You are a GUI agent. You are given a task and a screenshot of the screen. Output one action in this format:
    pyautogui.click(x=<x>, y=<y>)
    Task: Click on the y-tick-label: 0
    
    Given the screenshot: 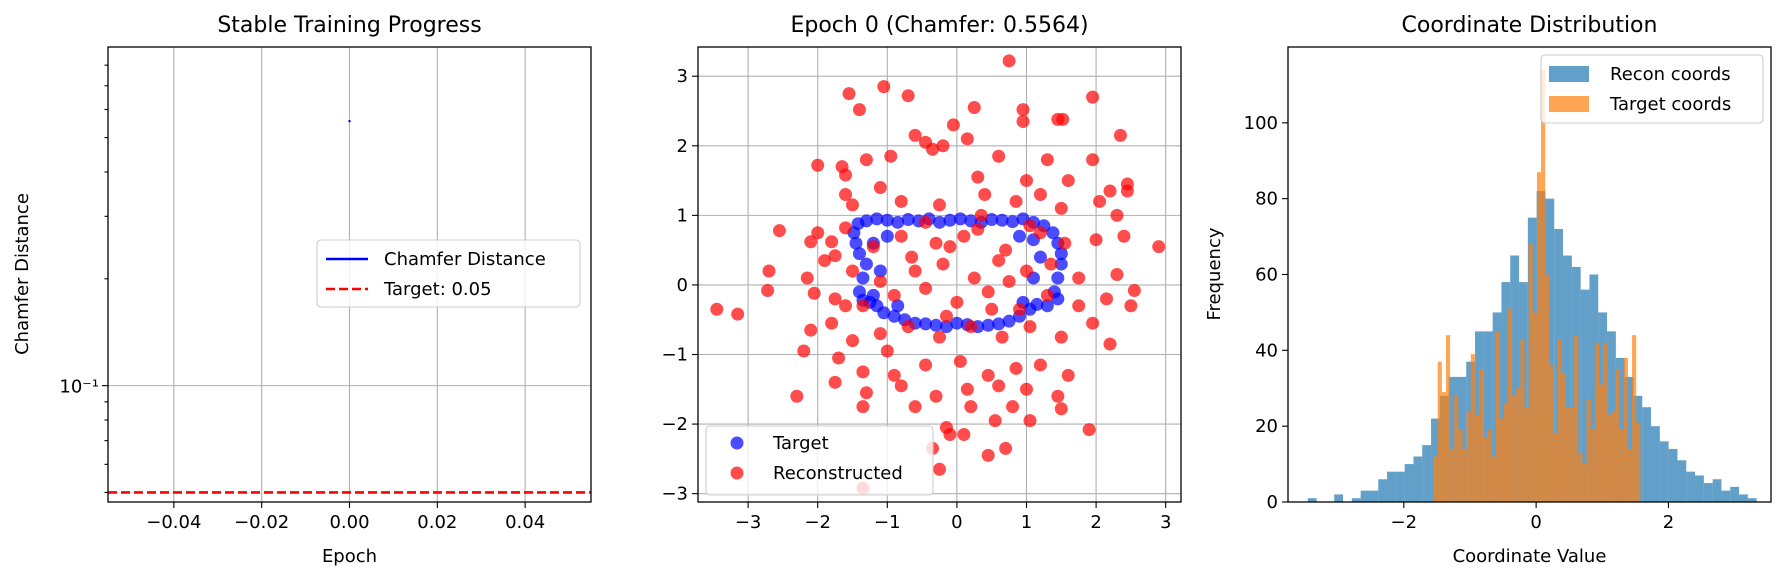 What is the action you would take?
    pyautogui.click(x=682, y=285)
    